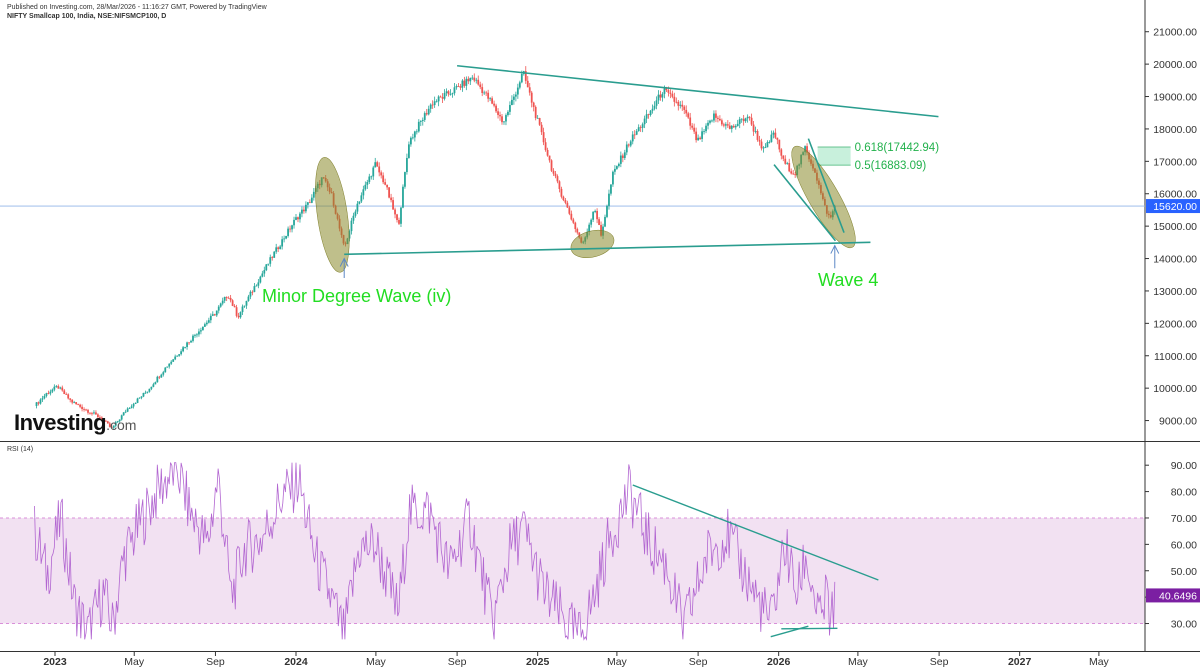 The height and width of the screenshot is (670, 1200). I want to click on price-tick-label: 21000.00, so click(1175, 33).